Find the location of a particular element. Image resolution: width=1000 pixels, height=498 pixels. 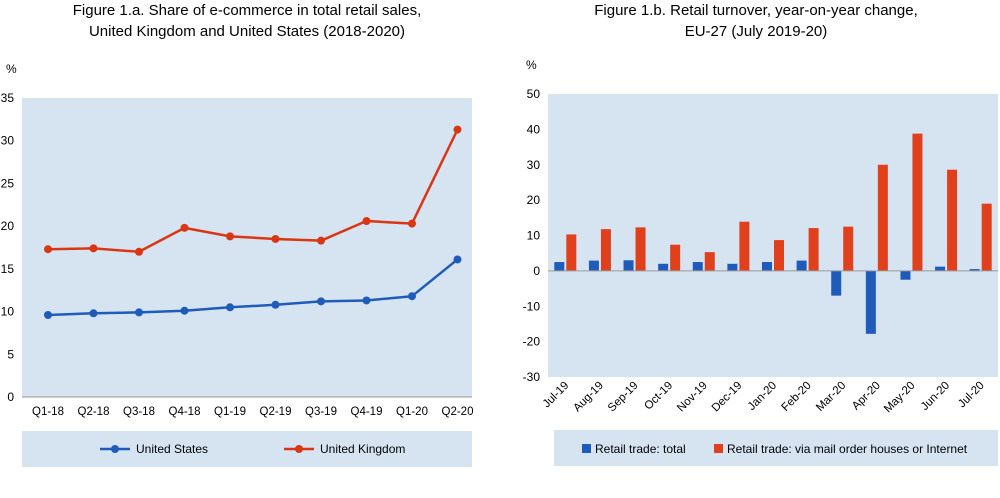

chart-b-x-tick: Sep-19 is located at coordinates (623, 397).